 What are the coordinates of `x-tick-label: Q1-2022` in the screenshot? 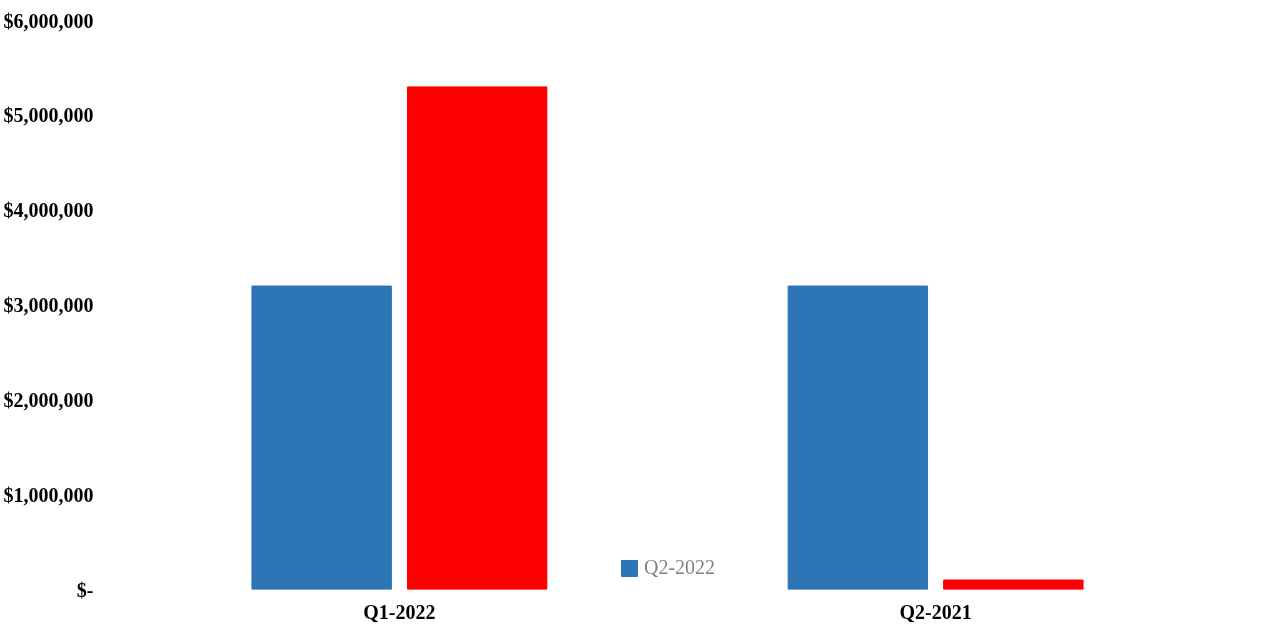 It's located at (399, 611).